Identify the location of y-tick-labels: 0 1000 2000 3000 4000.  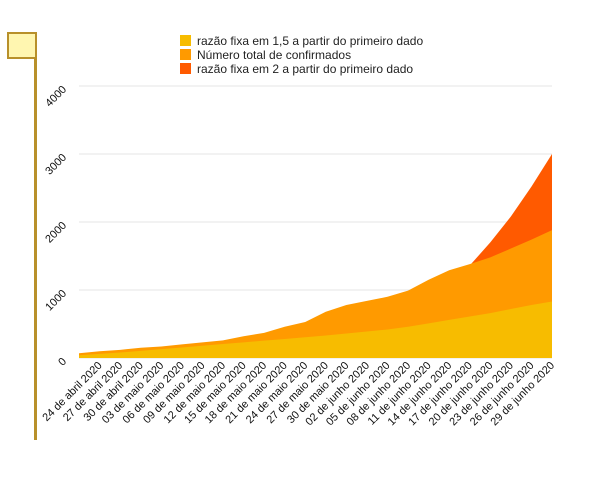
(56, 226).